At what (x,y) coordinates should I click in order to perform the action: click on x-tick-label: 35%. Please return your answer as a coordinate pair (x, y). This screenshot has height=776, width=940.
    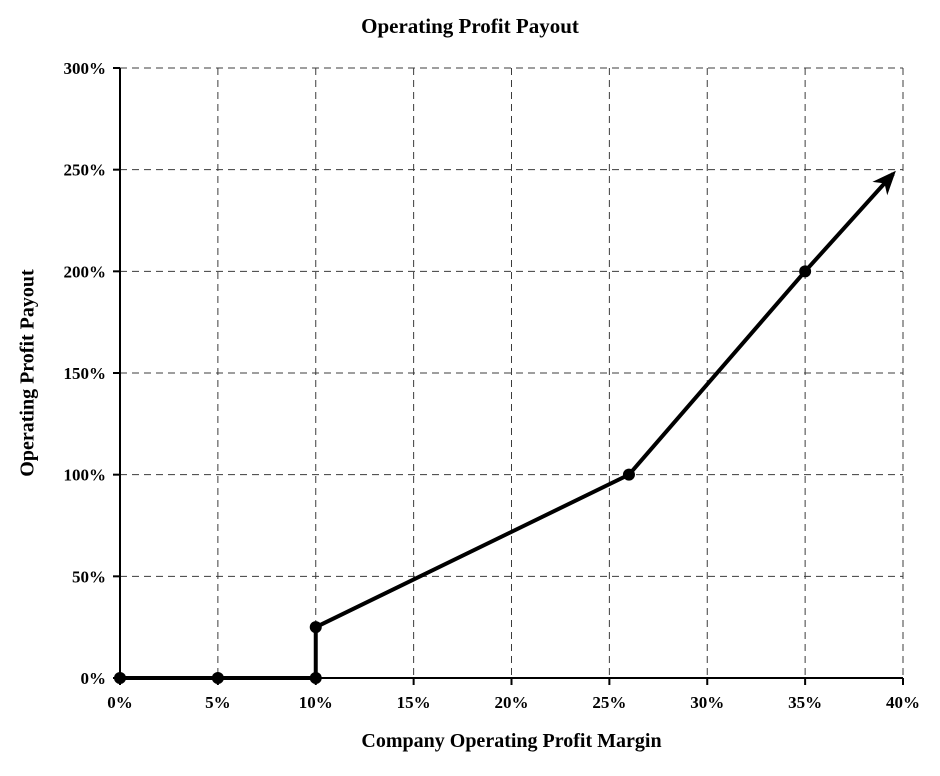
    Looking at the image, I should click on (805, 702).